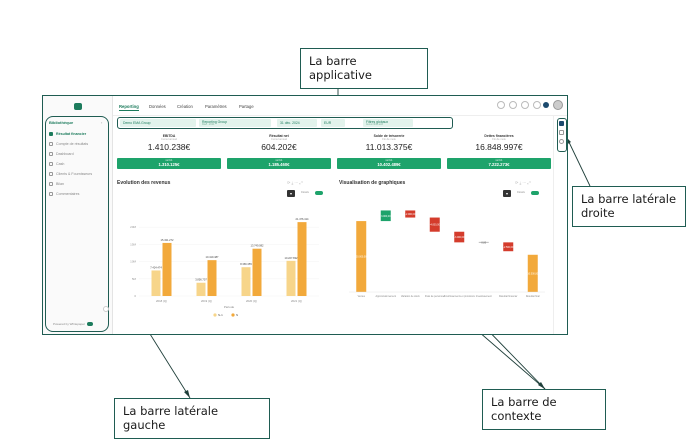 This screenshot has width=688, height=440. I want to click on kpi-comparison-value: 1.310.125€, so click(169, 164).